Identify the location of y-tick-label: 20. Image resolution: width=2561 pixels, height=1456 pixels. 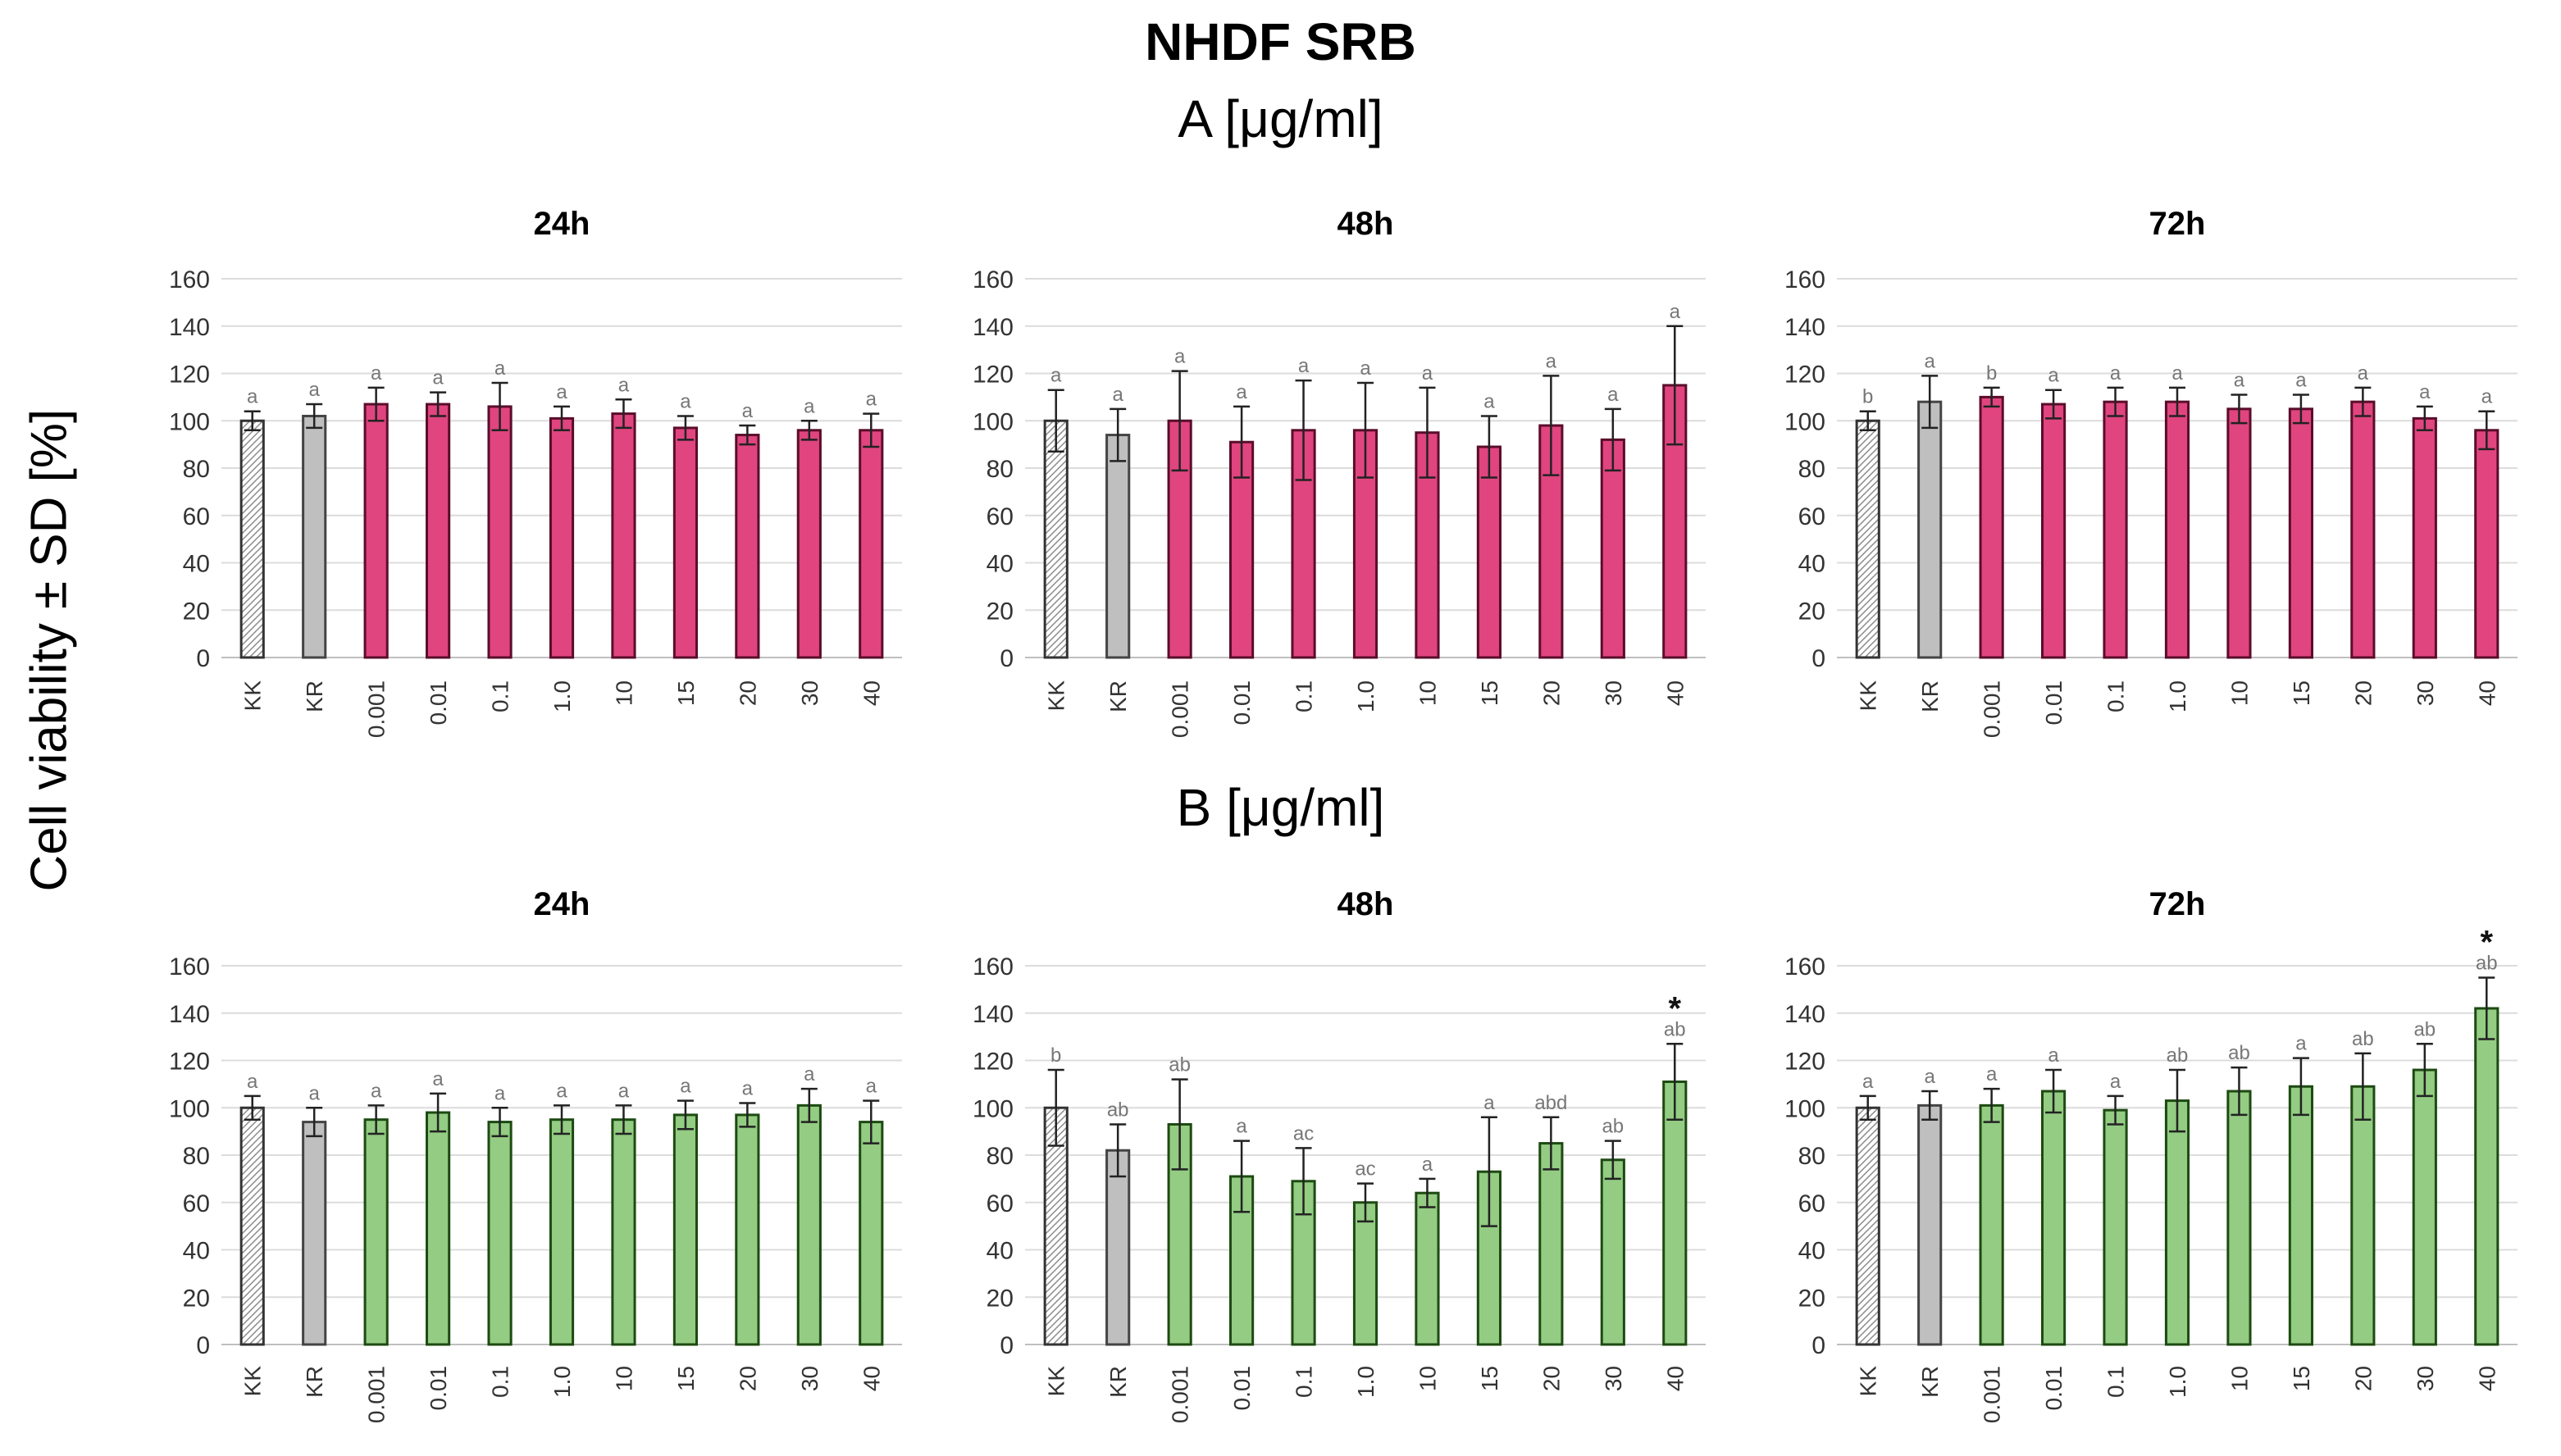
(1811, 611).